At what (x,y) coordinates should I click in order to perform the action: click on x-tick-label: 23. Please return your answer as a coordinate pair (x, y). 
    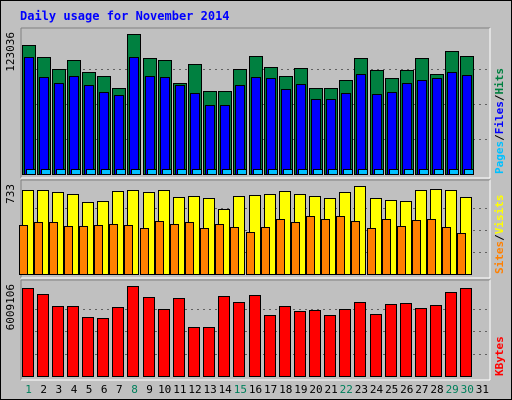
    Looking at the image, I should click on (361, 389).